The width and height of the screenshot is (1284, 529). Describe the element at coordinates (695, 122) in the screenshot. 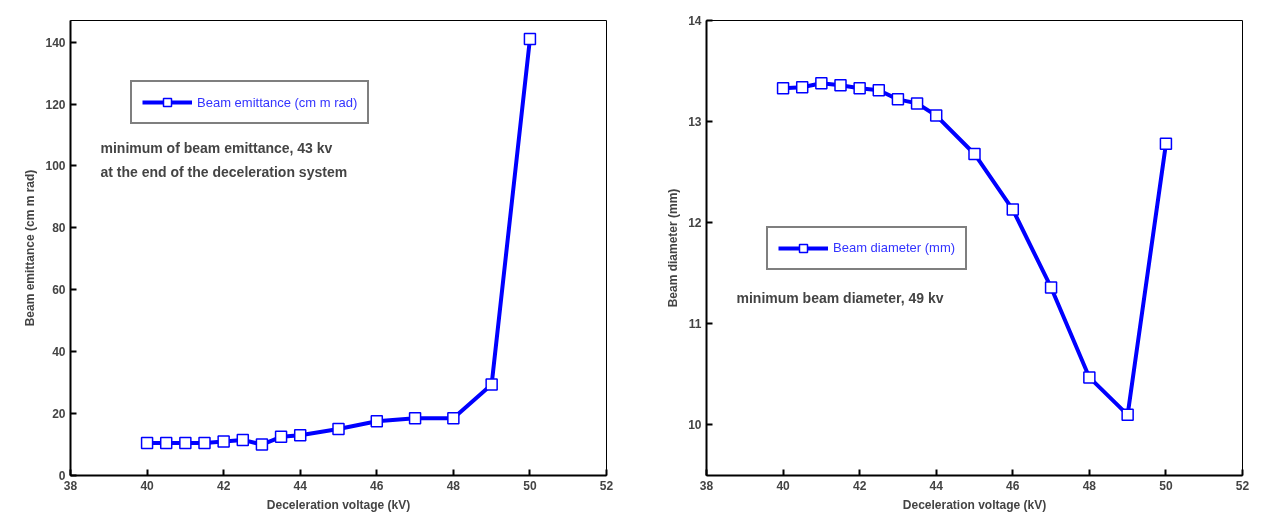

I see `y-tick-label: 13` at that location.